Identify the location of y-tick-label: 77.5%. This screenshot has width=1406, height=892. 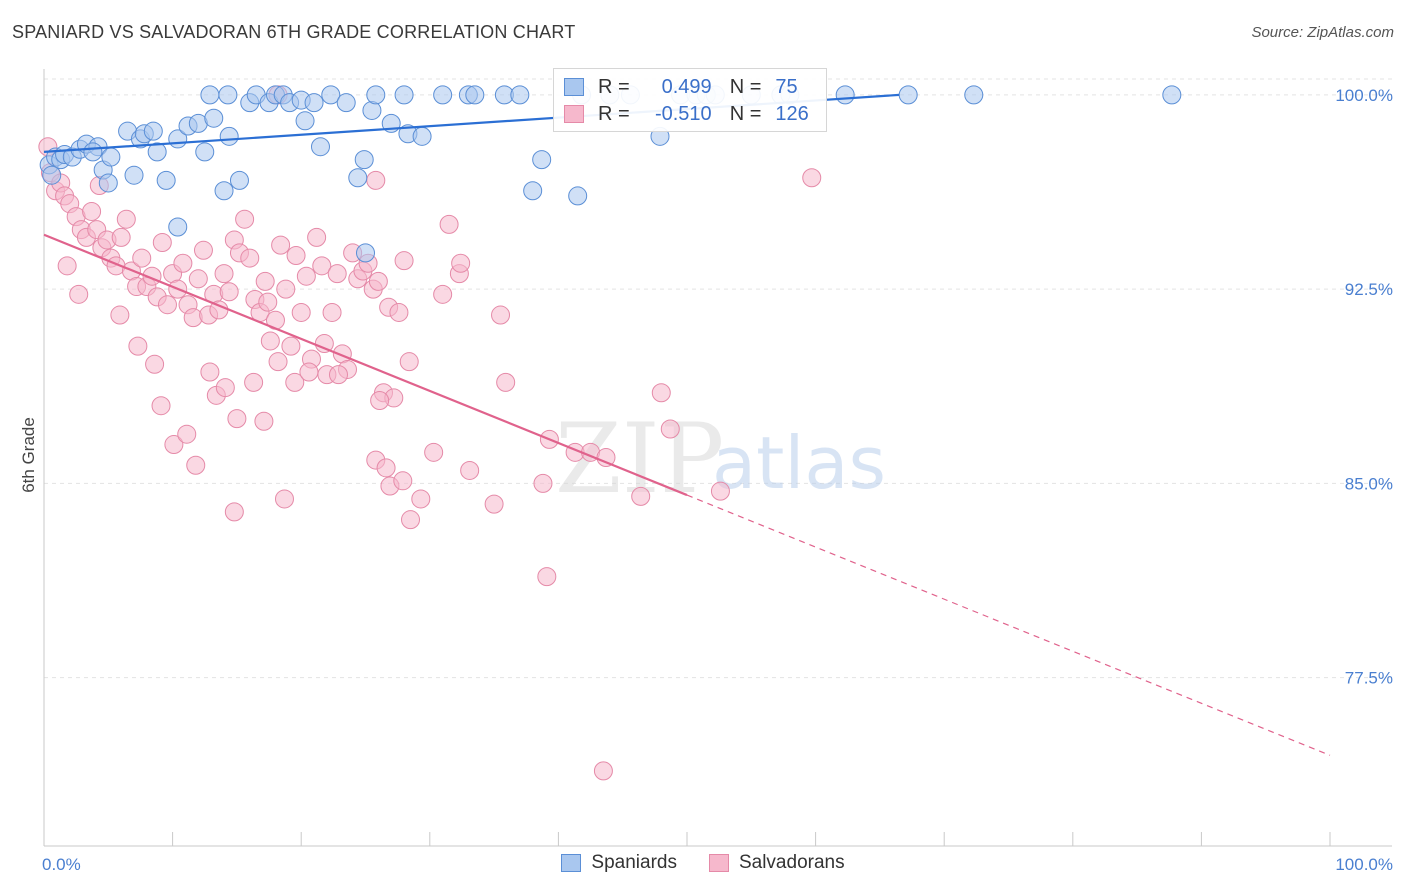
(1369, 678).